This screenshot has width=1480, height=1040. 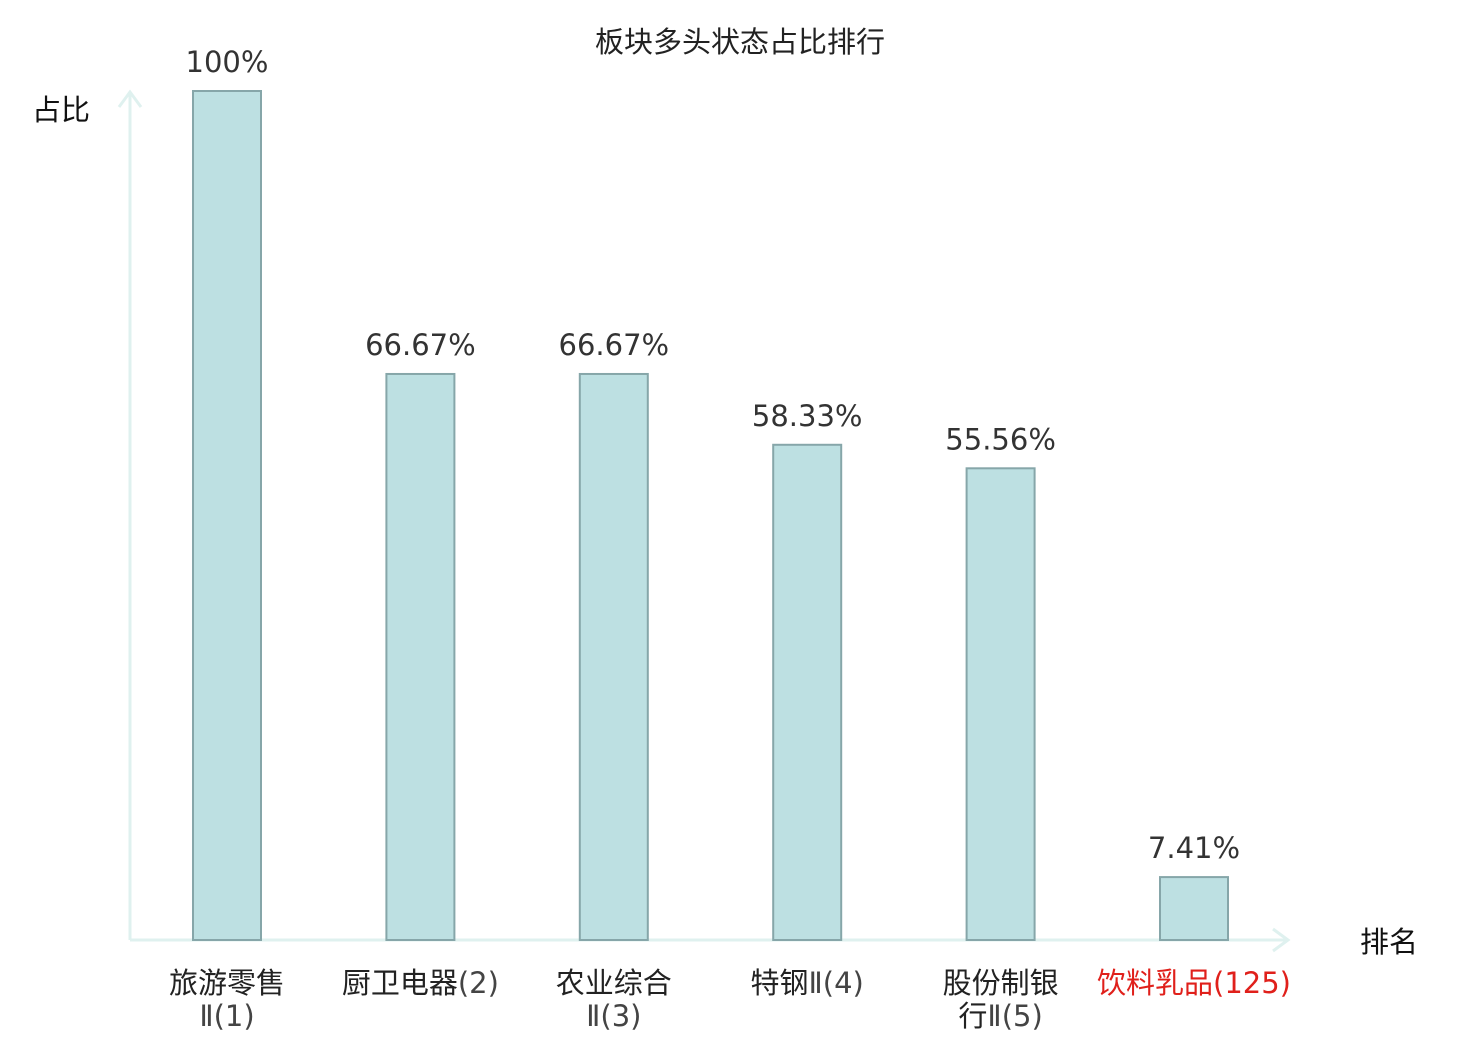 What do you see at coordinates (400, 983) in the screenshot?
I see `category-name: 厨卫电器` at bounding box center [400, 983].